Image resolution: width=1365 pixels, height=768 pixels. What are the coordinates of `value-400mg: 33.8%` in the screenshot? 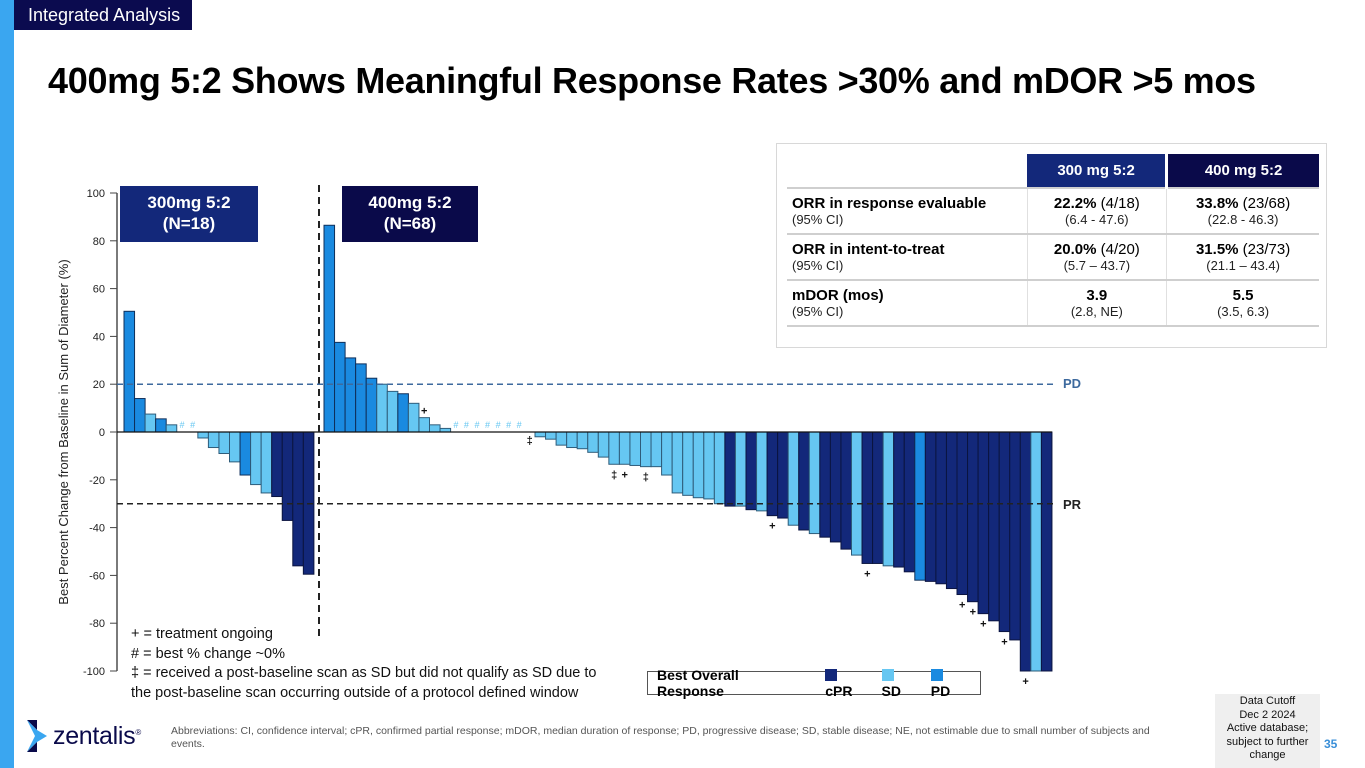 It's located at (1217, 203).